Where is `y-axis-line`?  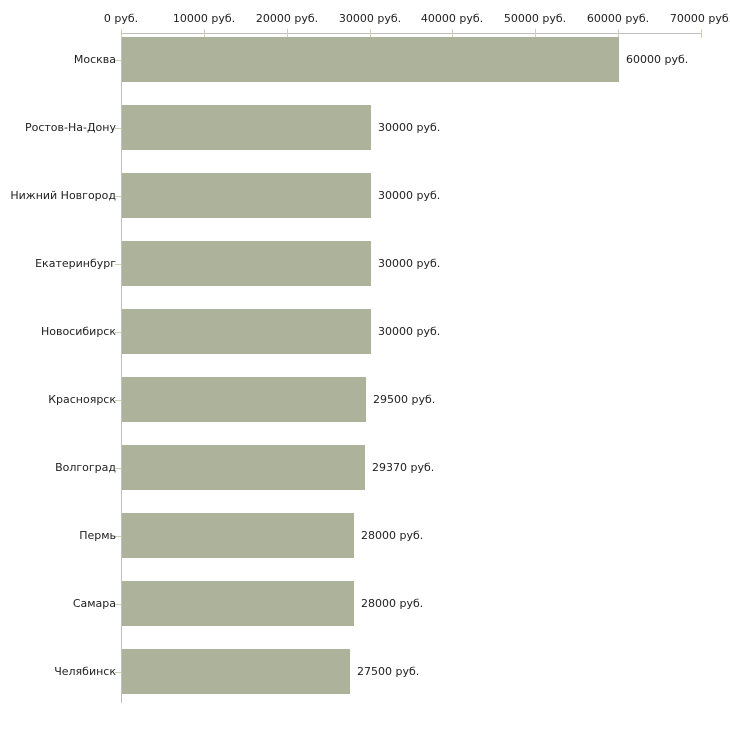 y-axis-line is located at coordinates (121, 368).